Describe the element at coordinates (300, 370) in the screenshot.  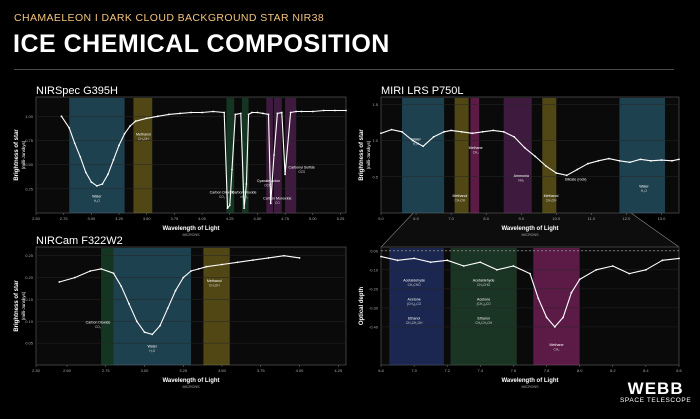
I see `x-tick-label: 4.00` at that location.